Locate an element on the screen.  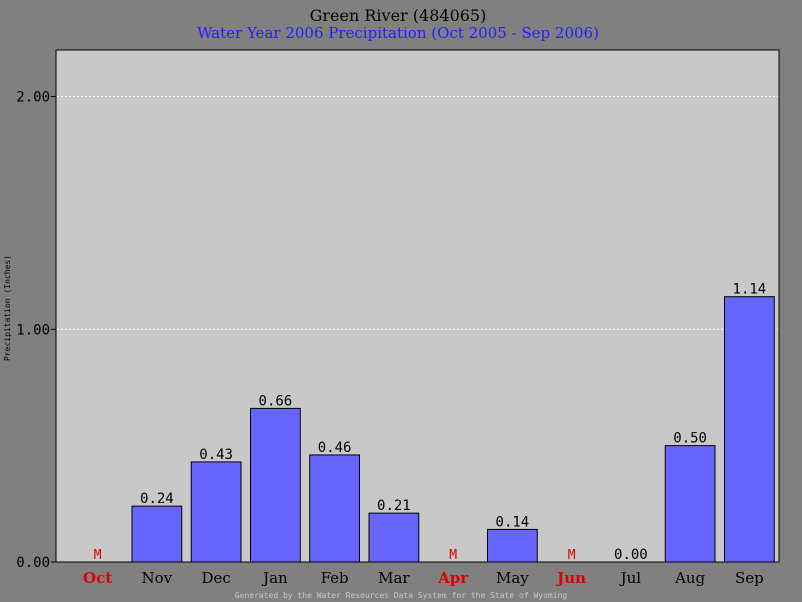
x-tick-label-jan: Jan is located at coordinates (274, 578).